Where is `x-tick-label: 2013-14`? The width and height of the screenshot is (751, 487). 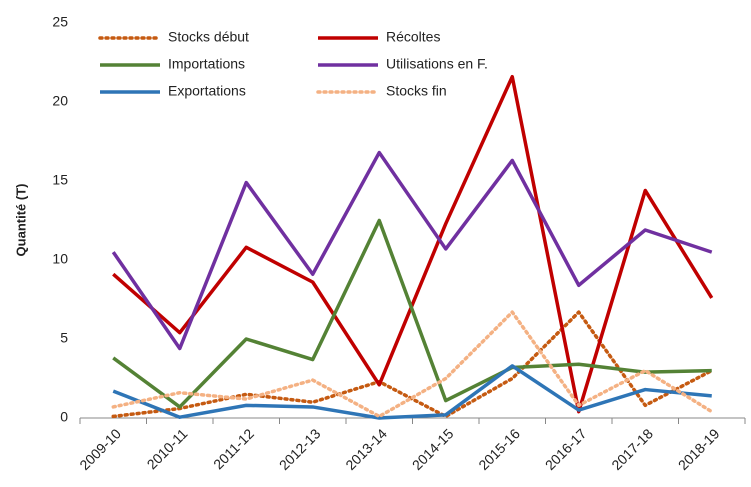 x-tick-label: 2013-14 is located at coordinates (366, 449).